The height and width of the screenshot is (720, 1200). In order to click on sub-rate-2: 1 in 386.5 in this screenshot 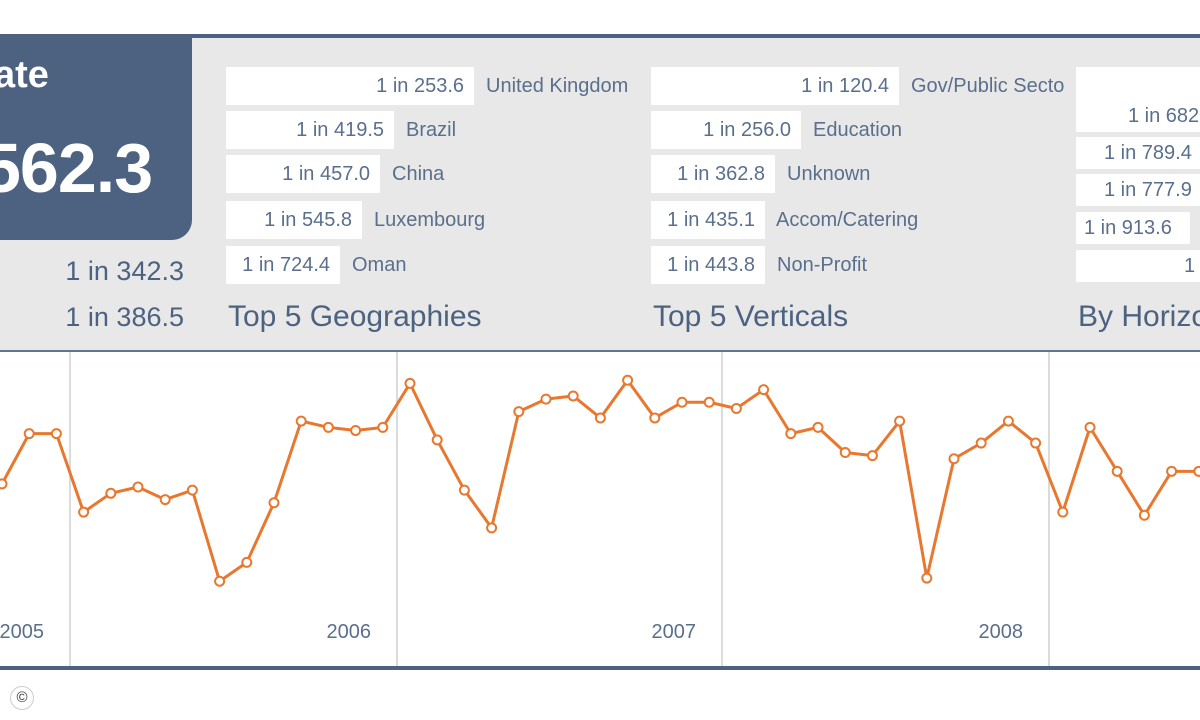, I will do `click(124, 317)`.